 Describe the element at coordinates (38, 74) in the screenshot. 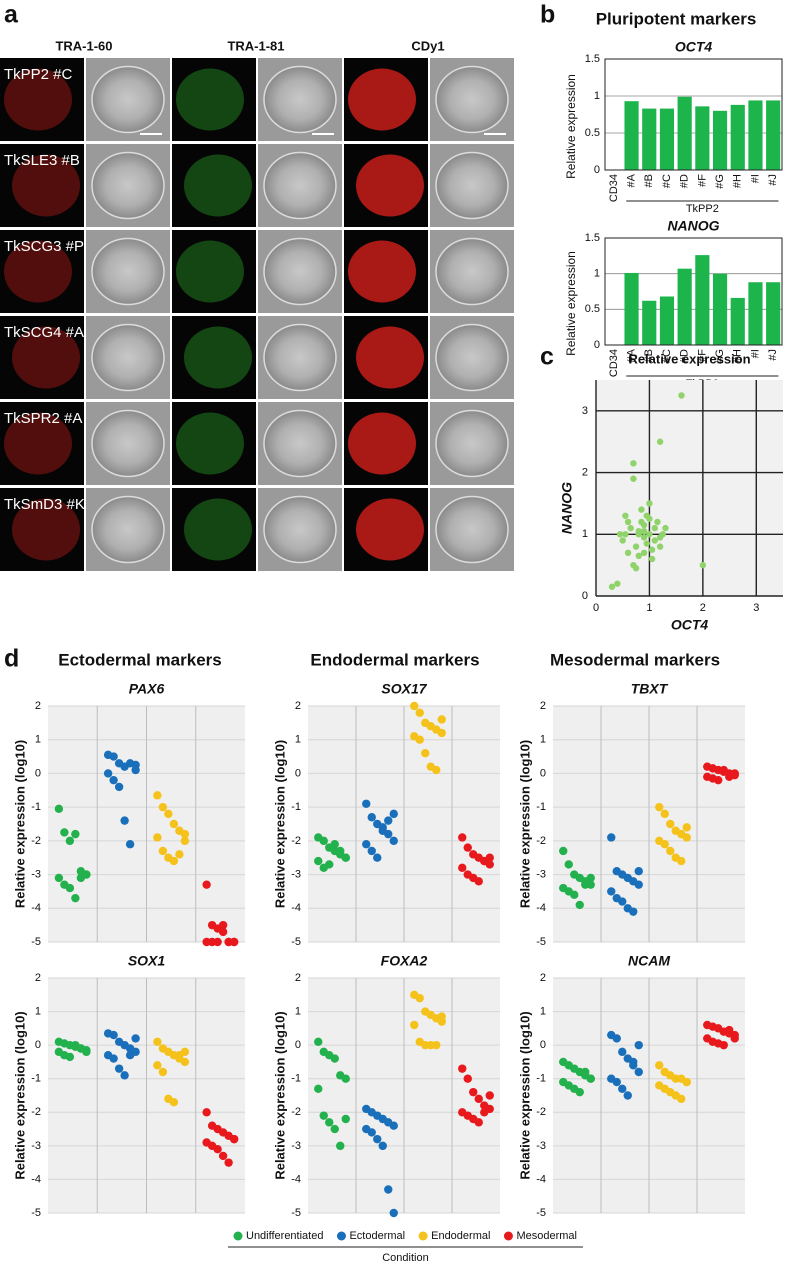

I see `row-label: TkPP2 #C` at that location.